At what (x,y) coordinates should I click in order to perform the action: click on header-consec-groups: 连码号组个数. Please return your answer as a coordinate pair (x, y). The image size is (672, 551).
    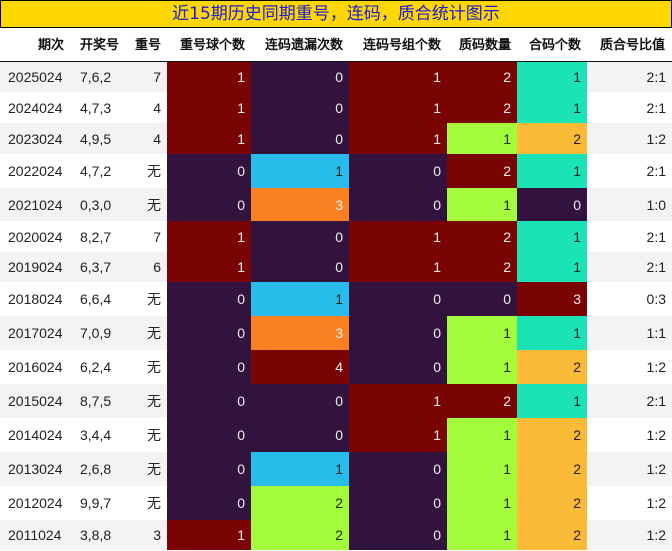
    Looking at the image, I should click on (401, 45).